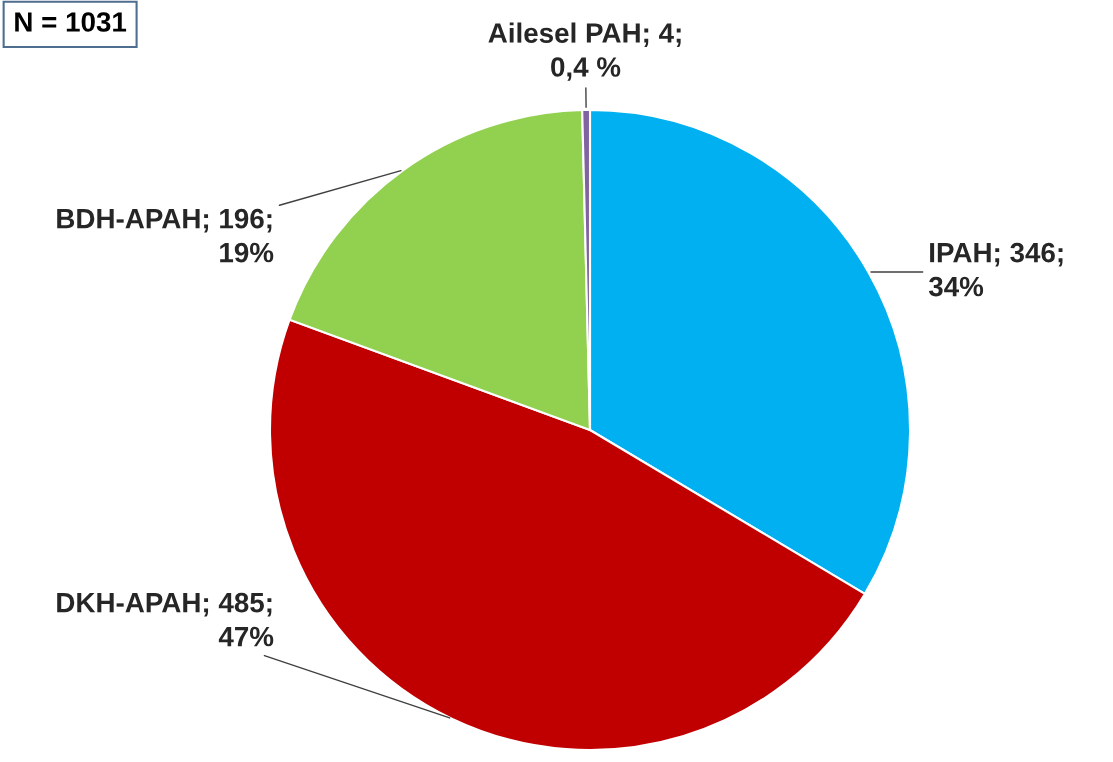  Describe the element at coordinates (165, 619) in the screenshot. I see `slice-label: DKH-APAH; 485; 47%` at that location.